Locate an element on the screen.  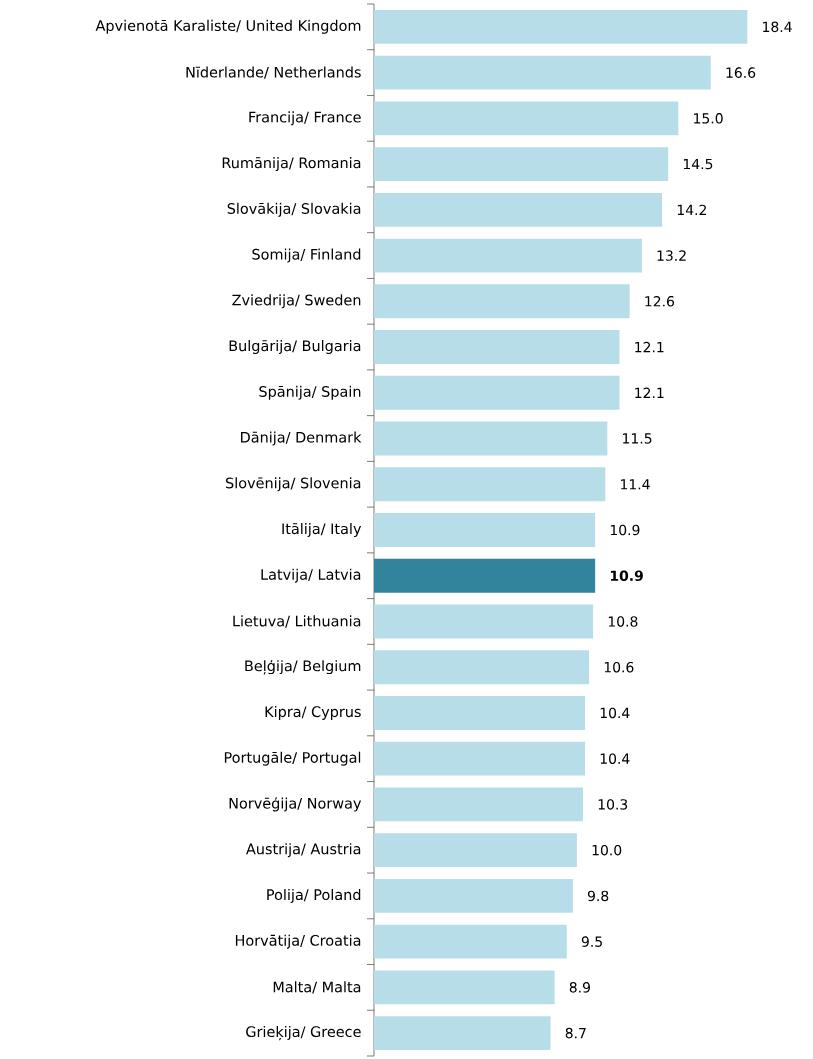
data-label: 16.6 is located at coordinates (741, 72).